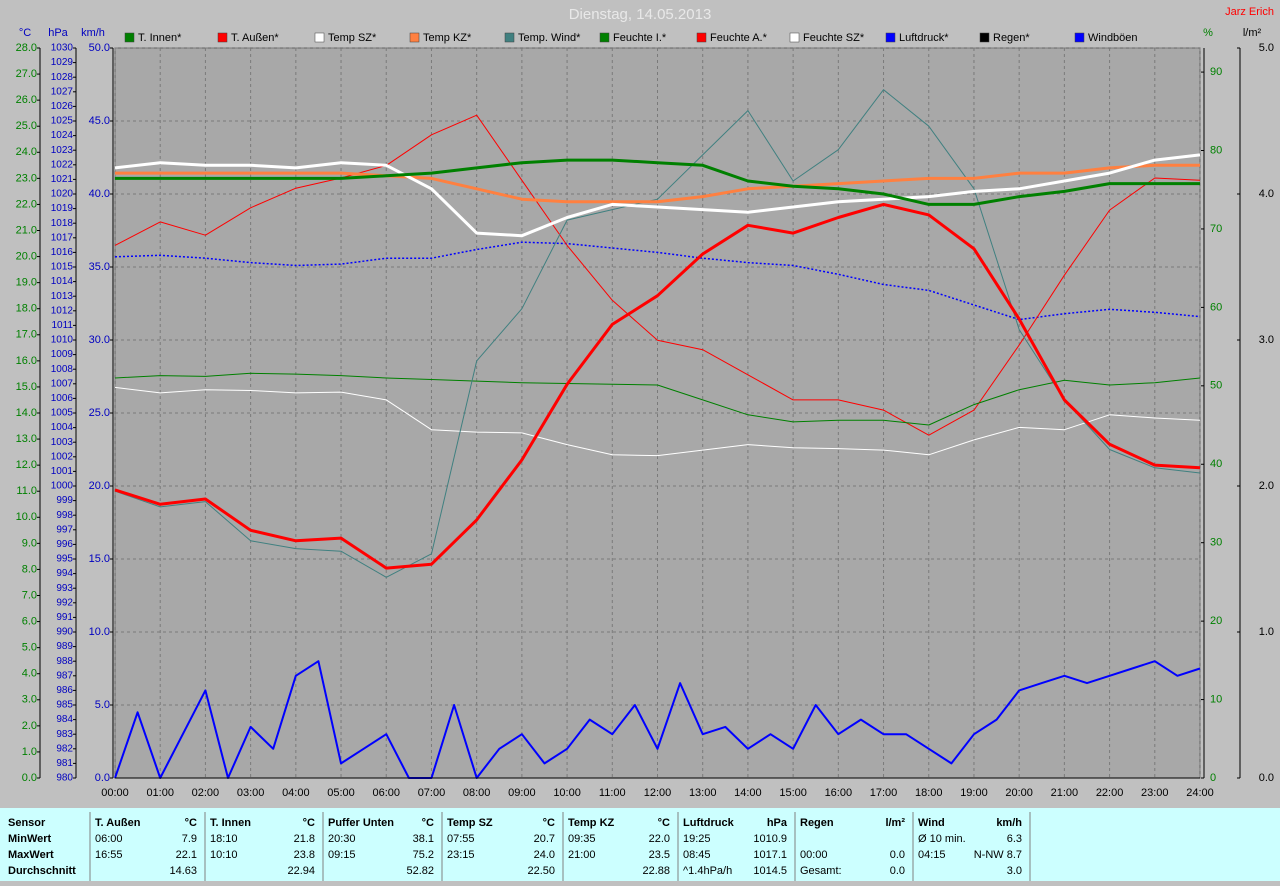 The height and width of the screenshot is (886, 1280). I want to click on y-tick-label: 1012, so click(62, 310).